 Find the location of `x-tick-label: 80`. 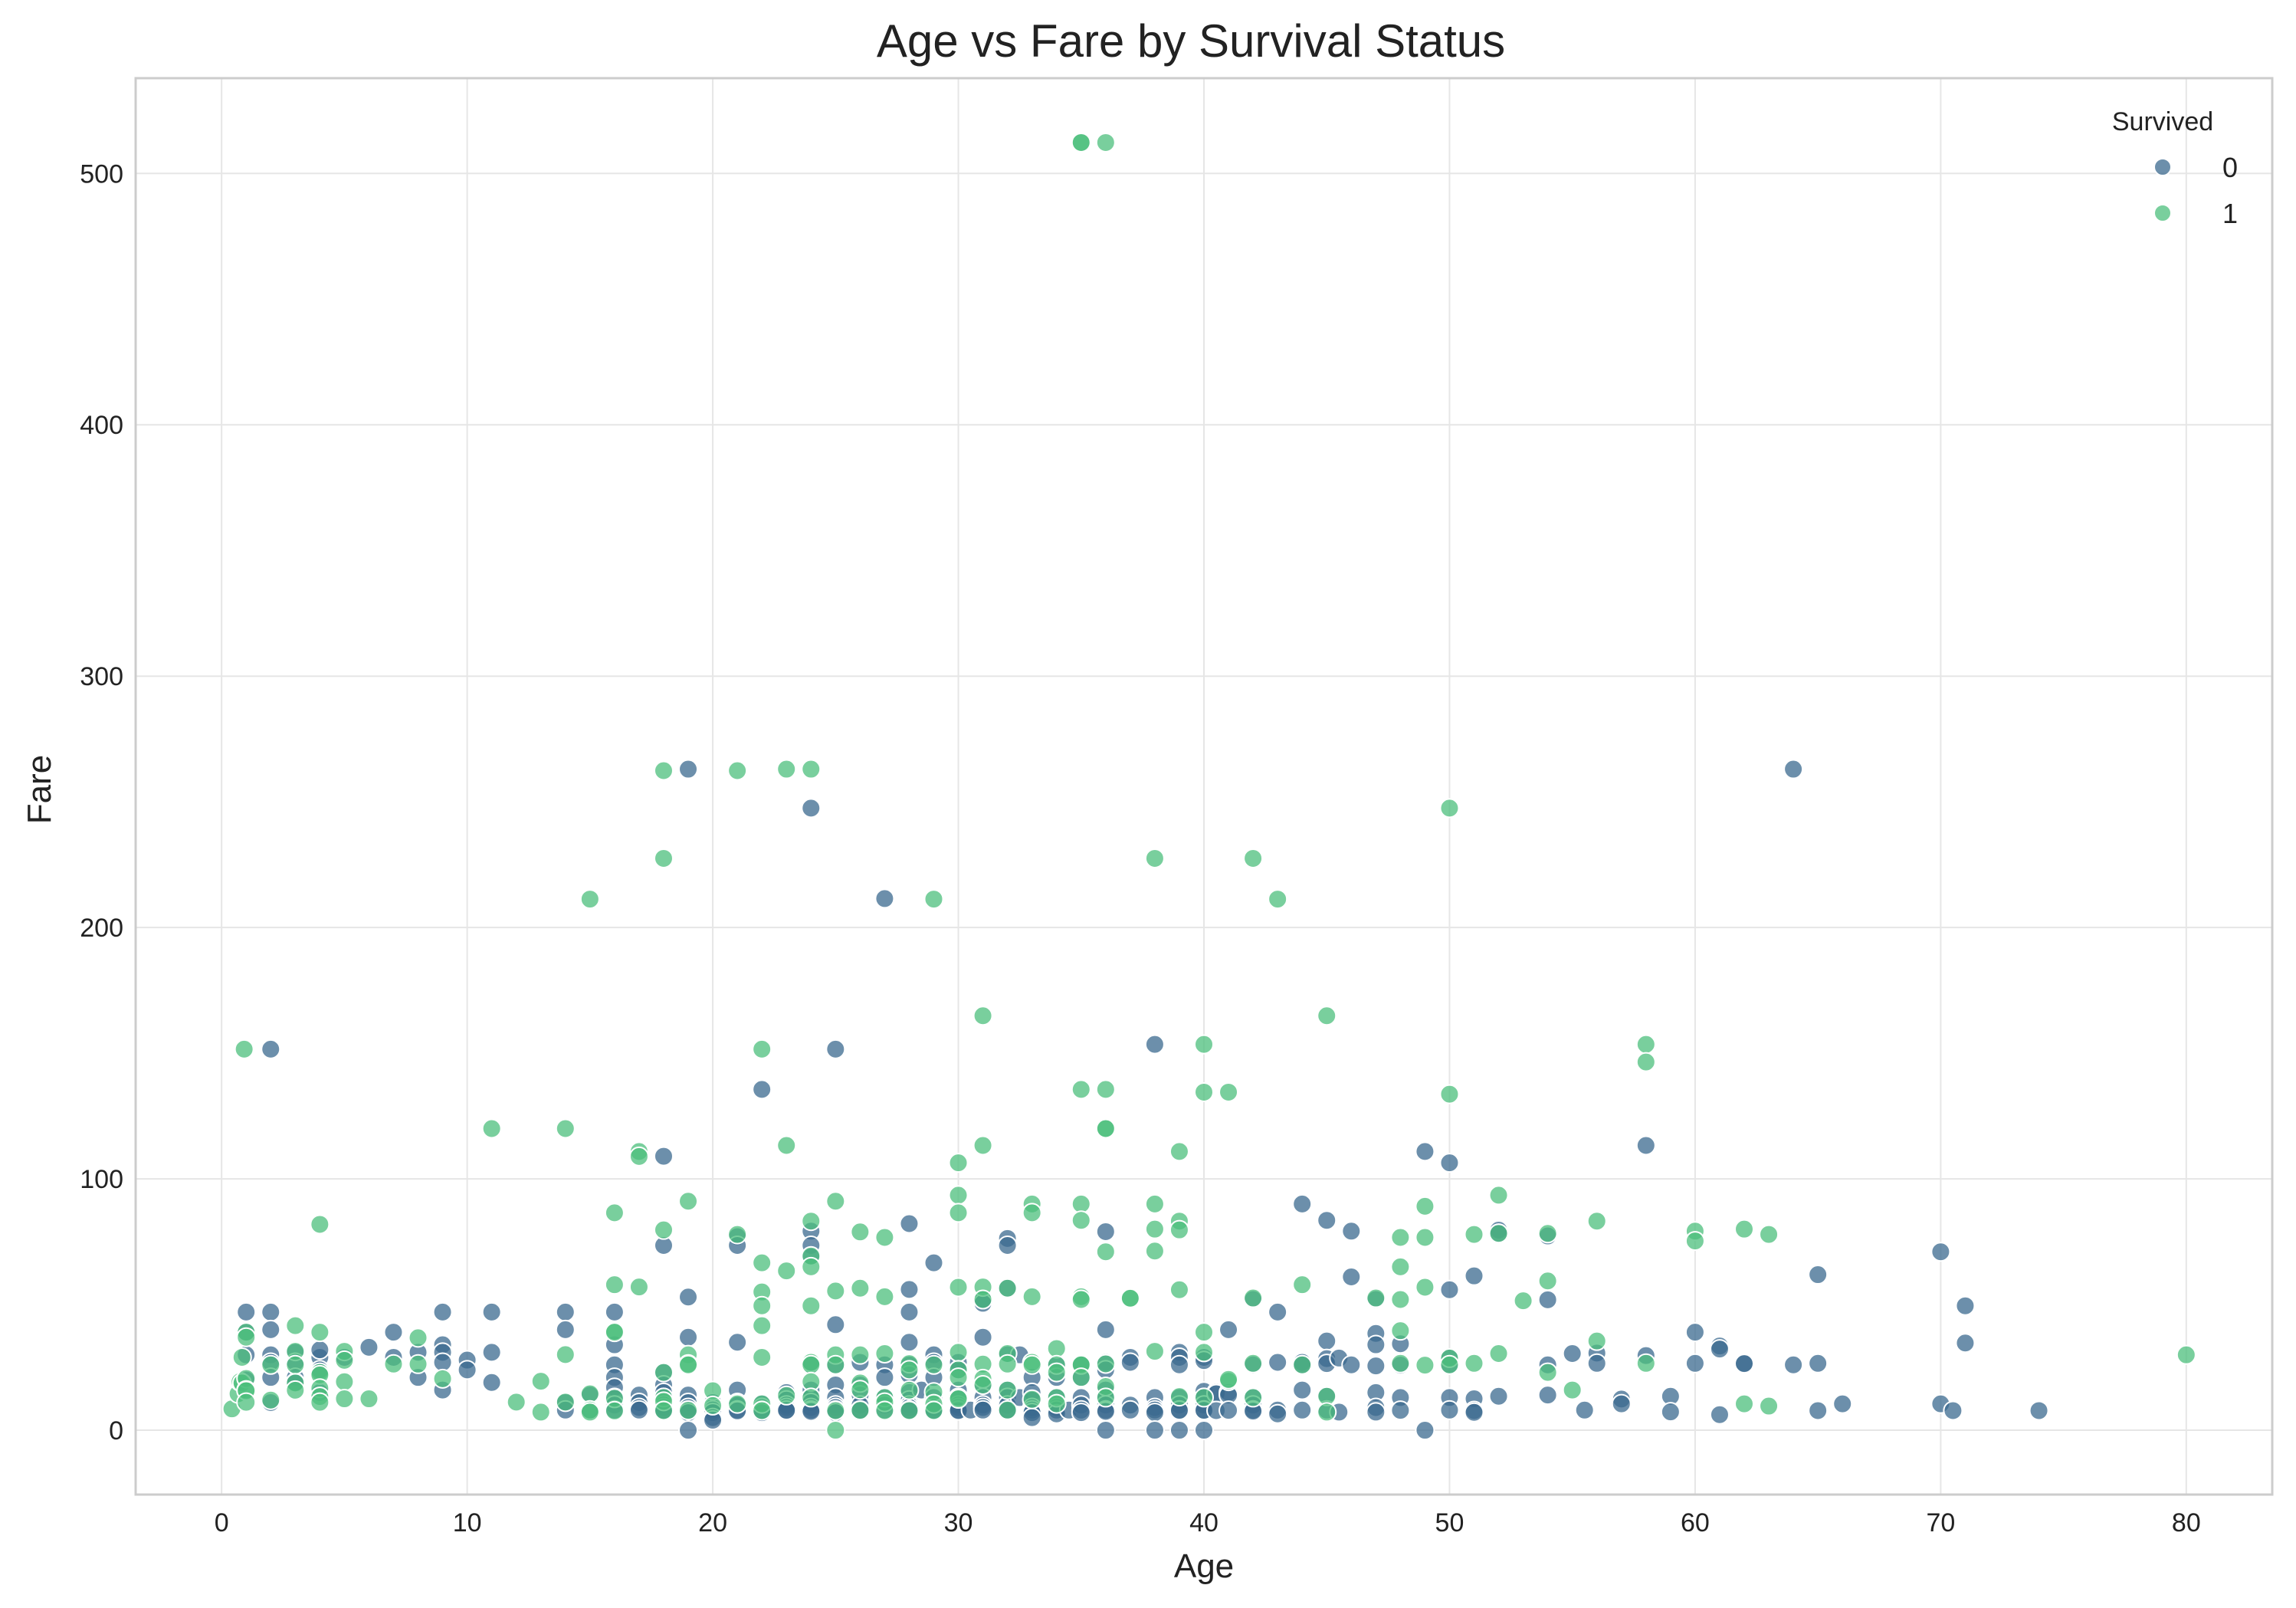

x-tick-label: 80 is located at coordinates (2186, 1522).